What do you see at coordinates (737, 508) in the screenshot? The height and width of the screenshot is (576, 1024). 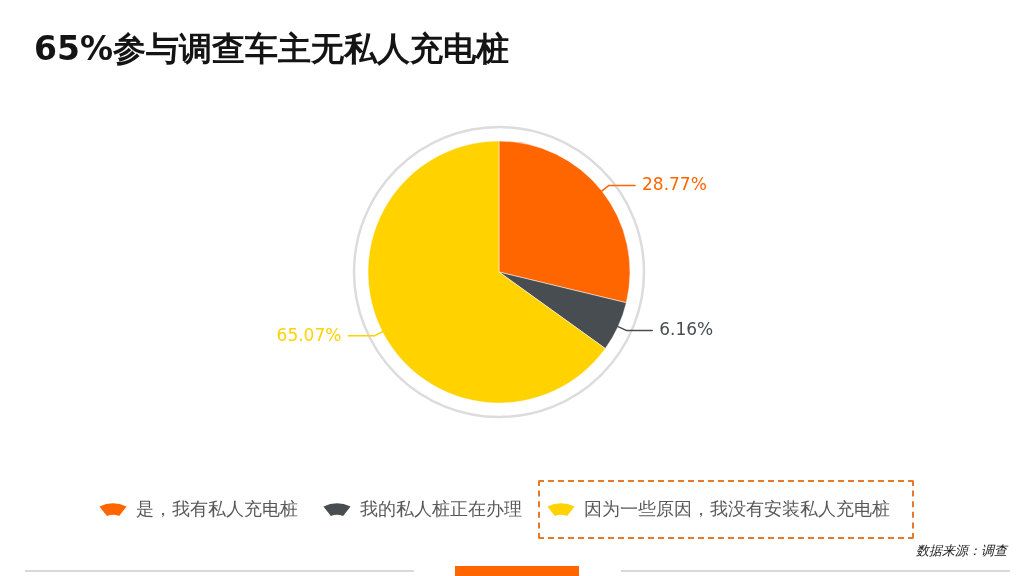 I see `legend-label: 因为一些原因，我没有安装私人充电桩` at bounding box center [737, 508].